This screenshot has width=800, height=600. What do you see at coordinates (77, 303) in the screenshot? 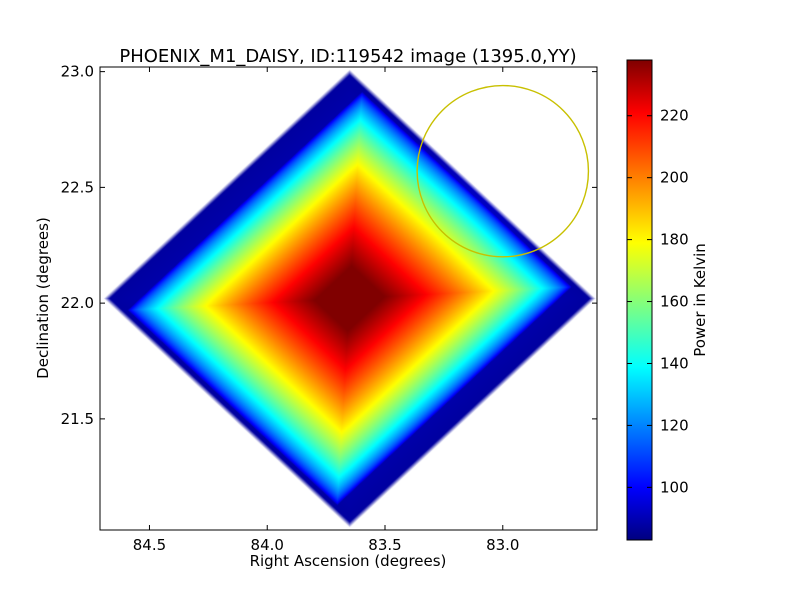
I see `y-tick-label: 22.0` at bounding box center [77, 303].